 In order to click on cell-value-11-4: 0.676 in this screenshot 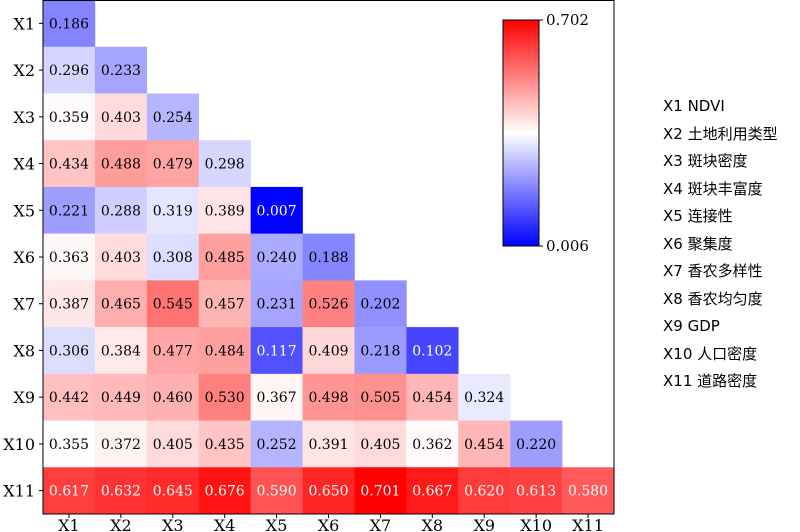, I will do `click(225, 492)`.